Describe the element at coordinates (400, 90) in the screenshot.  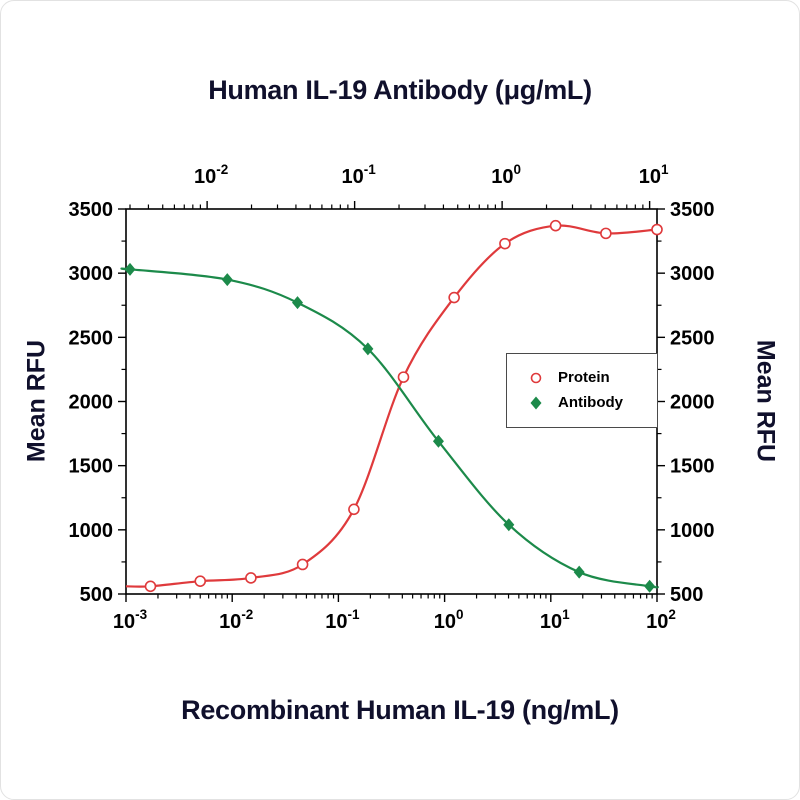
I see `top-axis-title: Human IL-19 Antibody (μg/mL)` at that location.